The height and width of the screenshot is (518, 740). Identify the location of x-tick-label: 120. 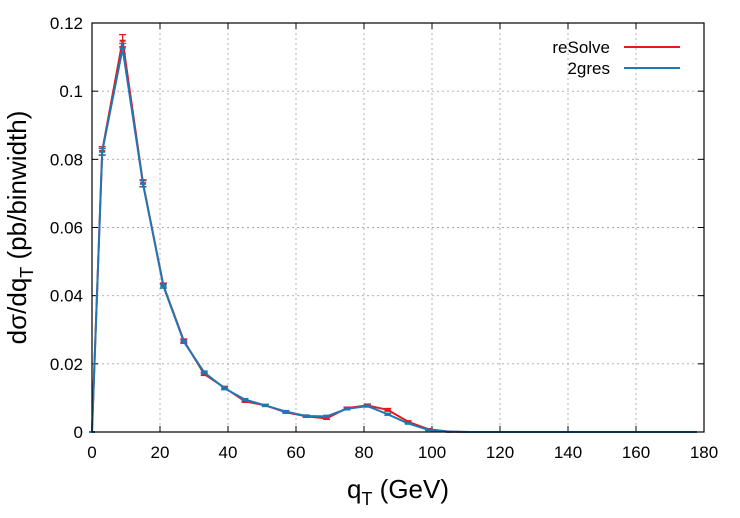
(500, 452).